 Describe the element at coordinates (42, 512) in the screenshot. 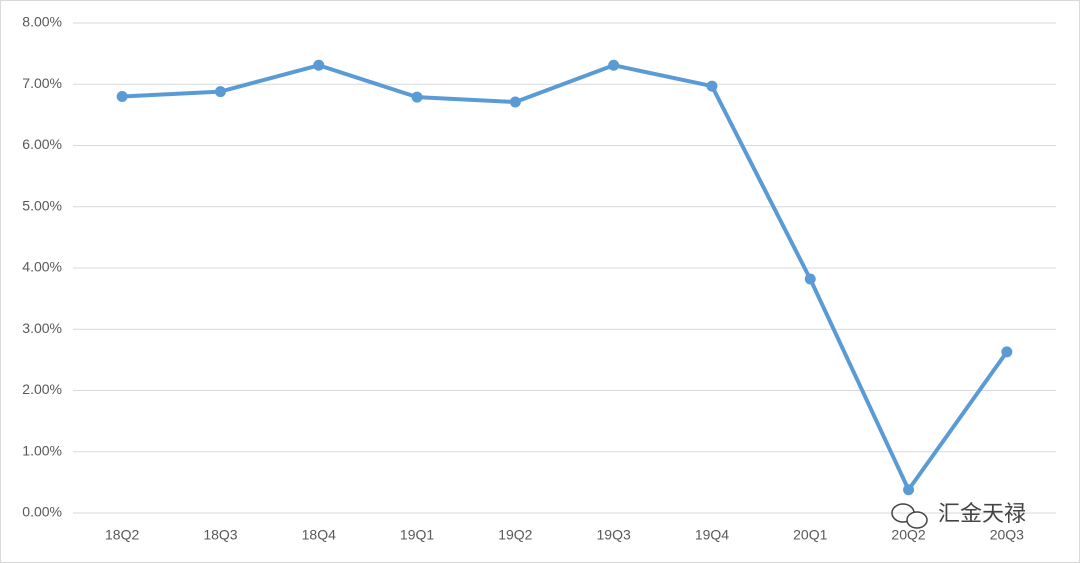

I see `y-tick-label: 0.00%` at that location.